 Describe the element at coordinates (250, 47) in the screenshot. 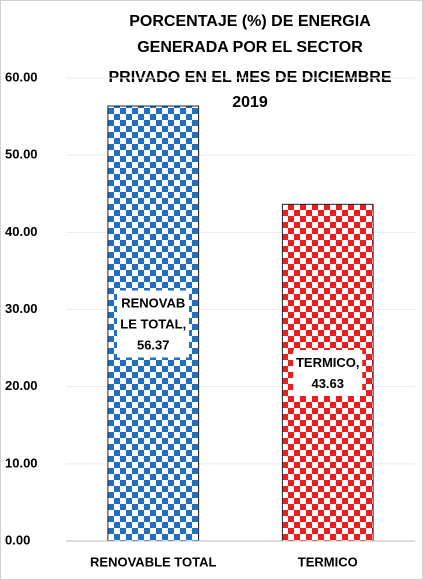

I see `chart-title: GENERADA POR EL SECTOR` at that location.